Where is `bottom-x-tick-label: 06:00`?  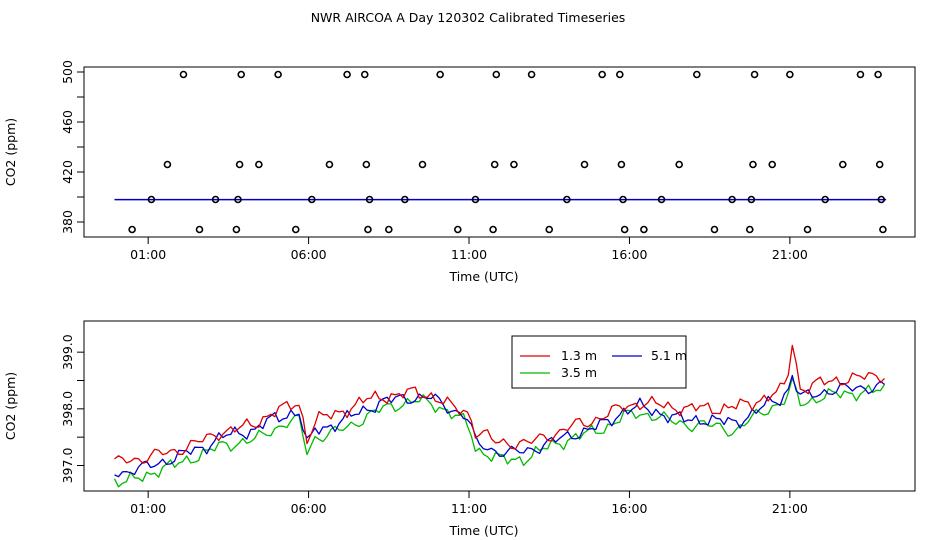 bottom-x-tick-label: 06:00 is located at coordinates (309, 508).